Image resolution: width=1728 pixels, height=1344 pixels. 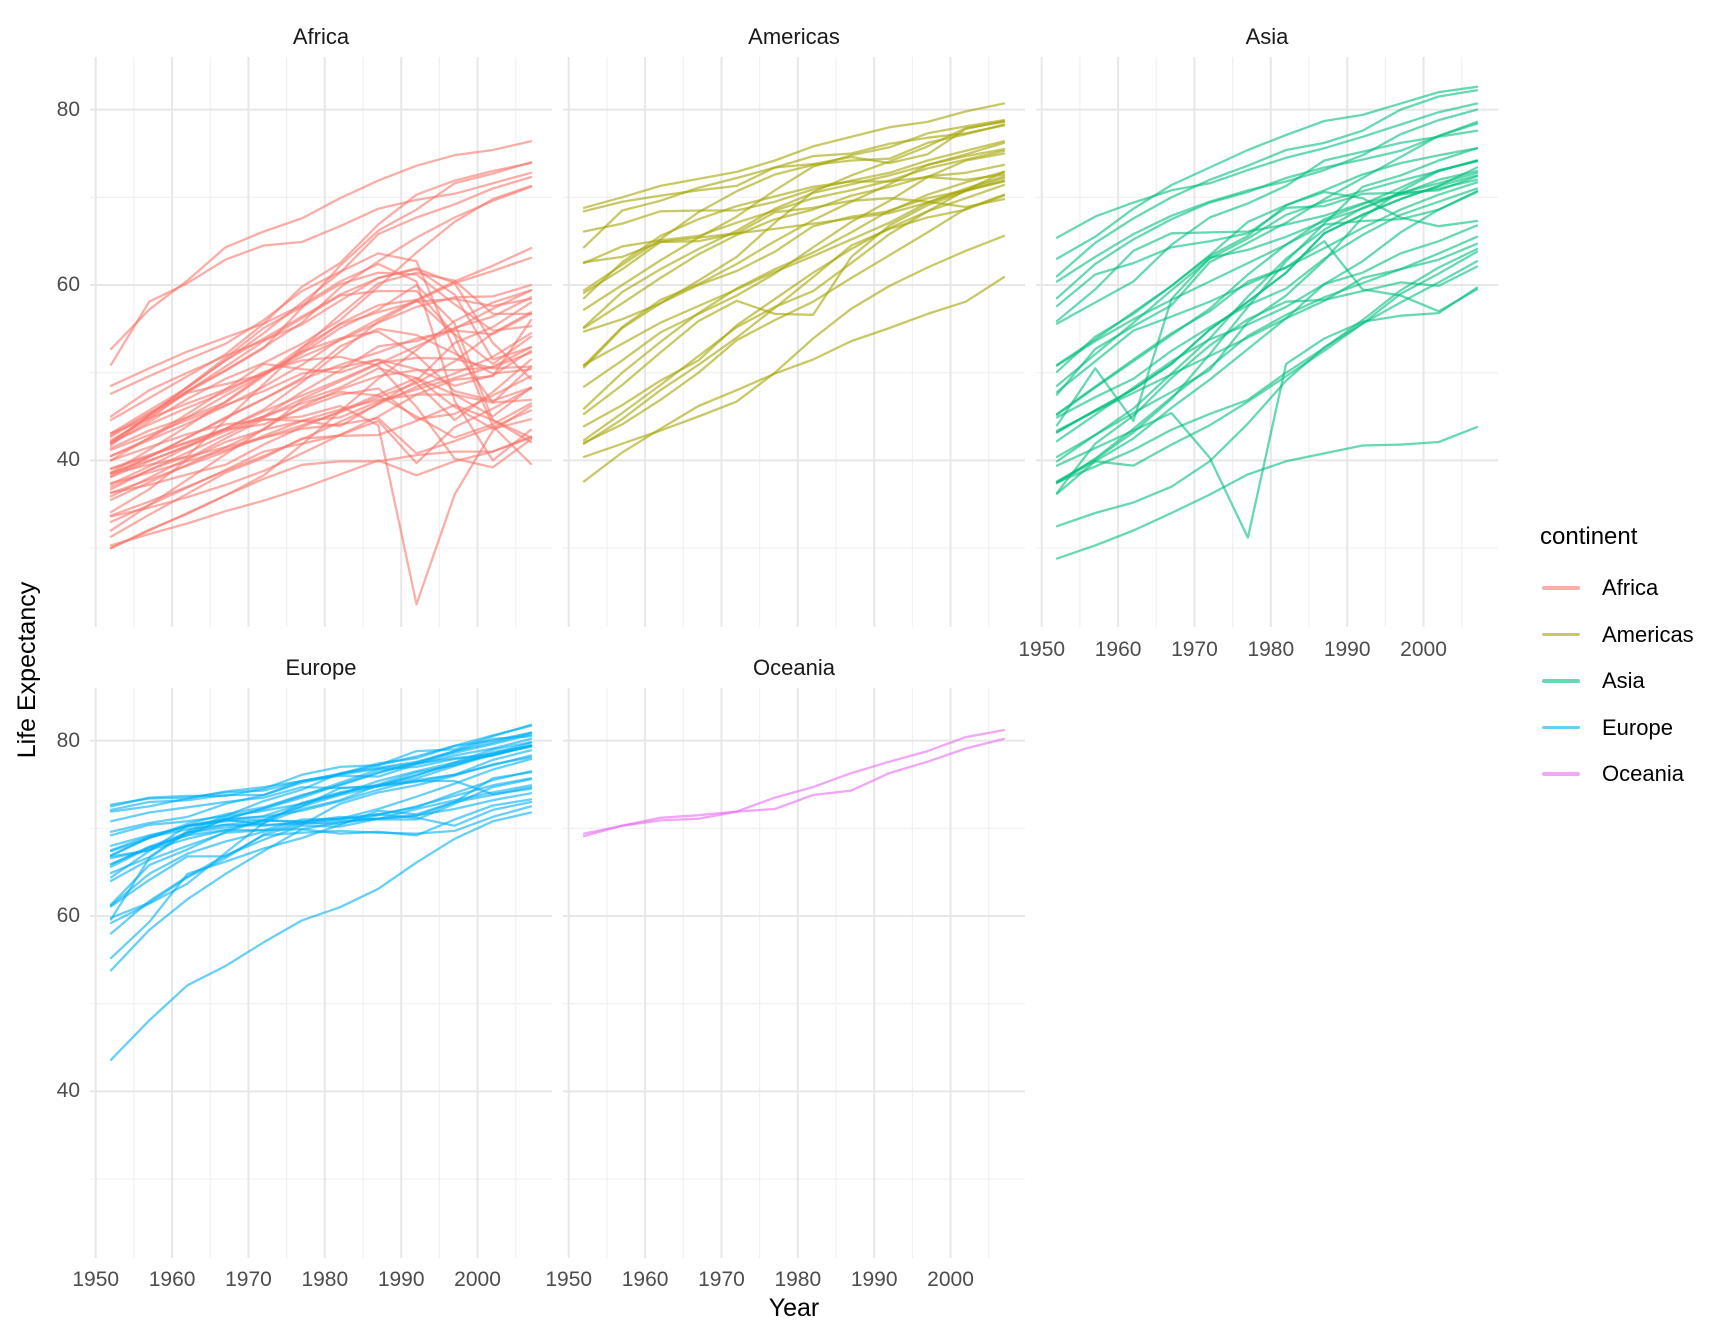 What do you see at coordinates (1589, 536) in the screenshot?
I see `legend-title: continent` at bounding box center [1589, 536].